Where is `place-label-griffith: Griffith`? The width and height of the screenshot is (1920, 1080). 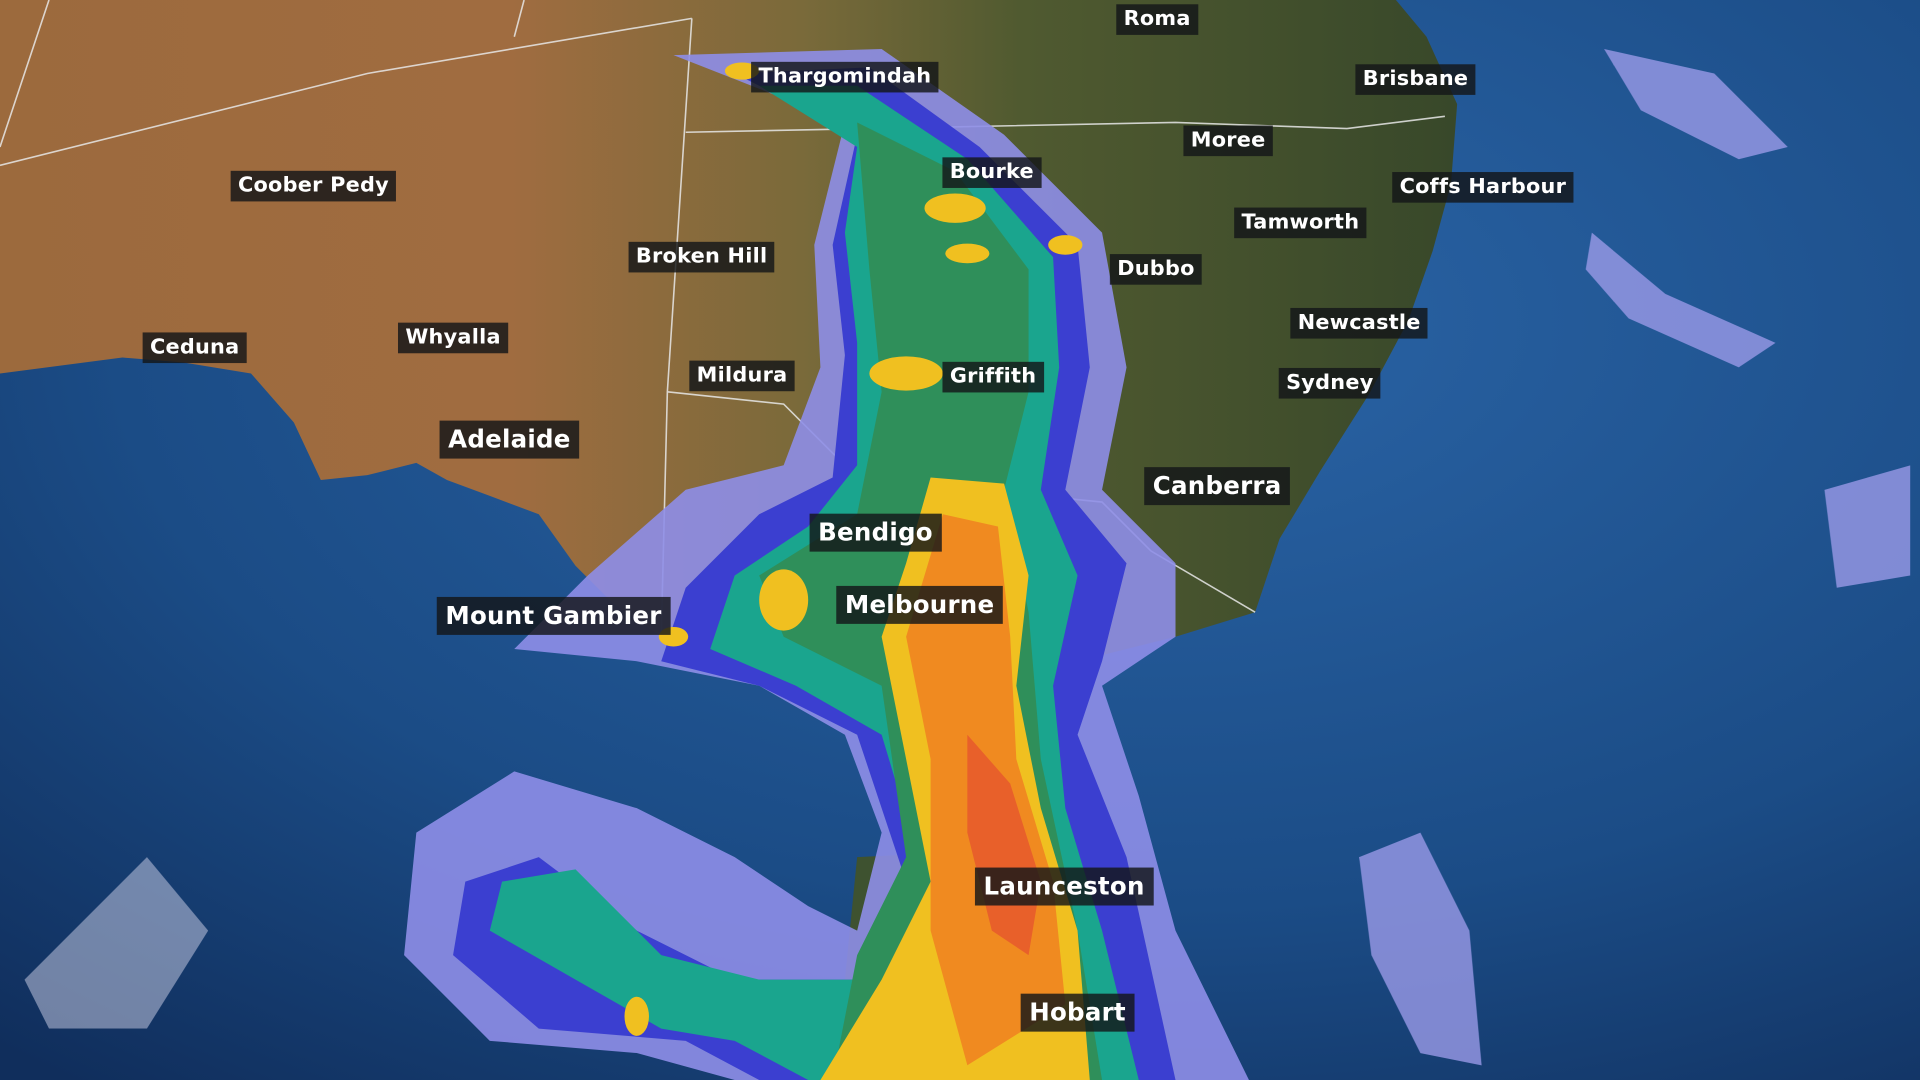
place-label-griffith: Griffith is located at coordinates (993, 377).